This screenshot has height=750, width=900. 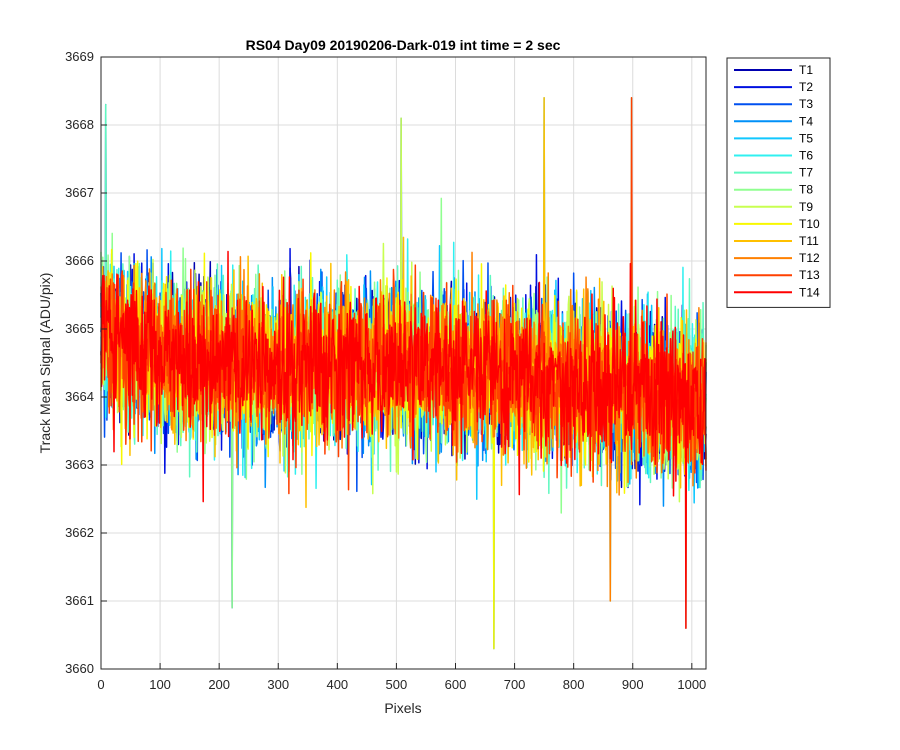 I want to click on y-tick-label: 3666, so click(x=79, y=260).